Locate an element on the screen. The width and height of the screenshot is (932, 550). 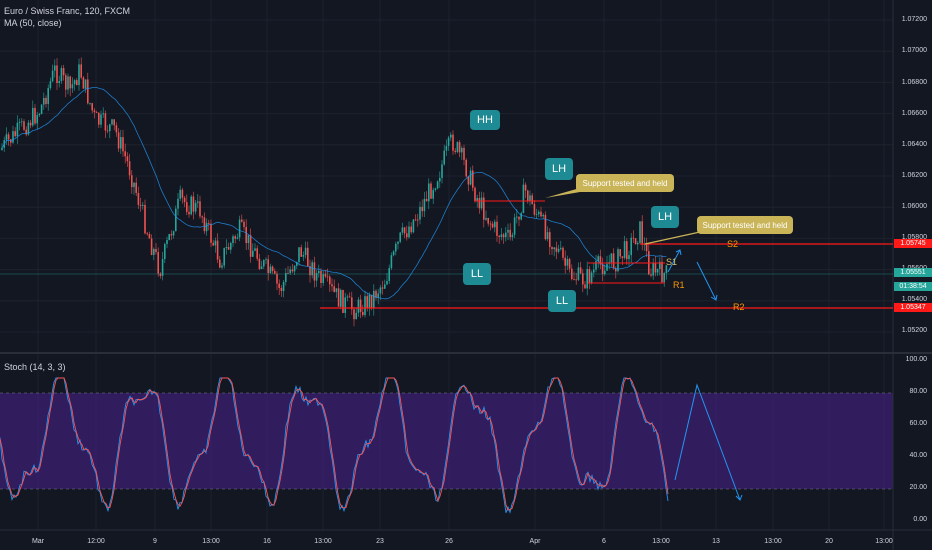
price-label: 1.06600 is located at coordinates (914, 113).